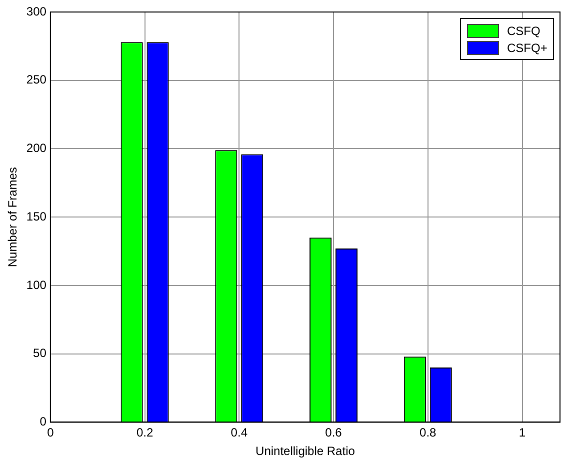 The width and height of the screenshot is (570, 463). I want to click on x-tick-label: 0.6, so click(333, 433).